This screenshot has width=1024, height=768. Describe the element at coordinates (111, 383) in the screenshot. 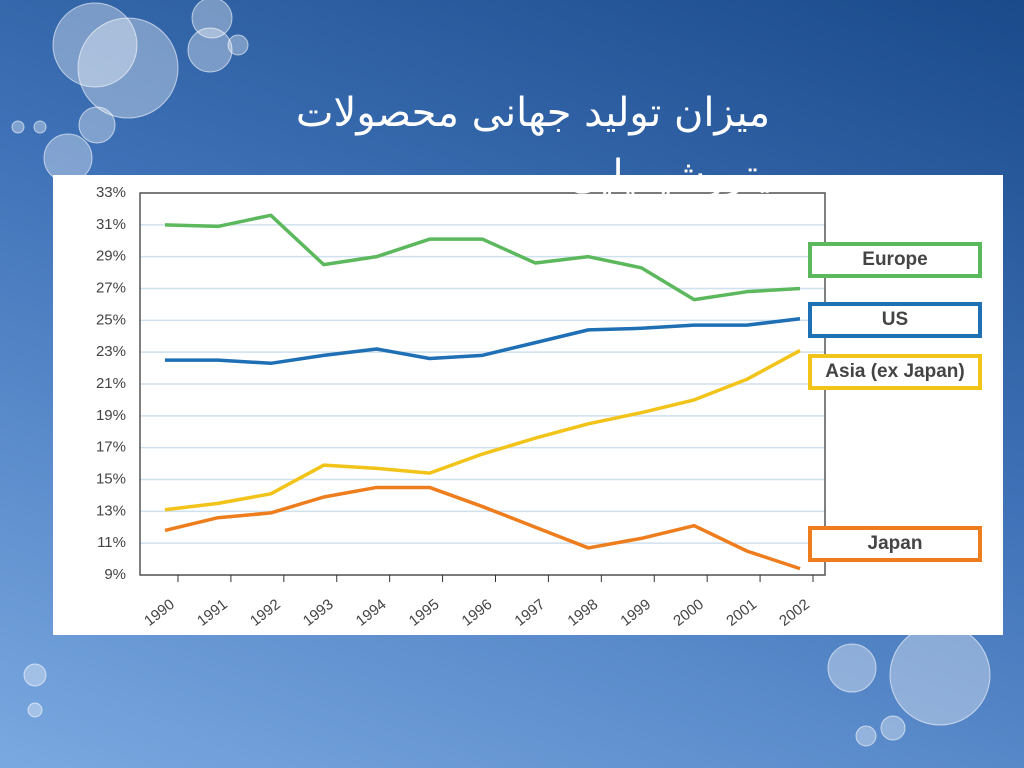

I see `y-tick-label: 21%` at that location.